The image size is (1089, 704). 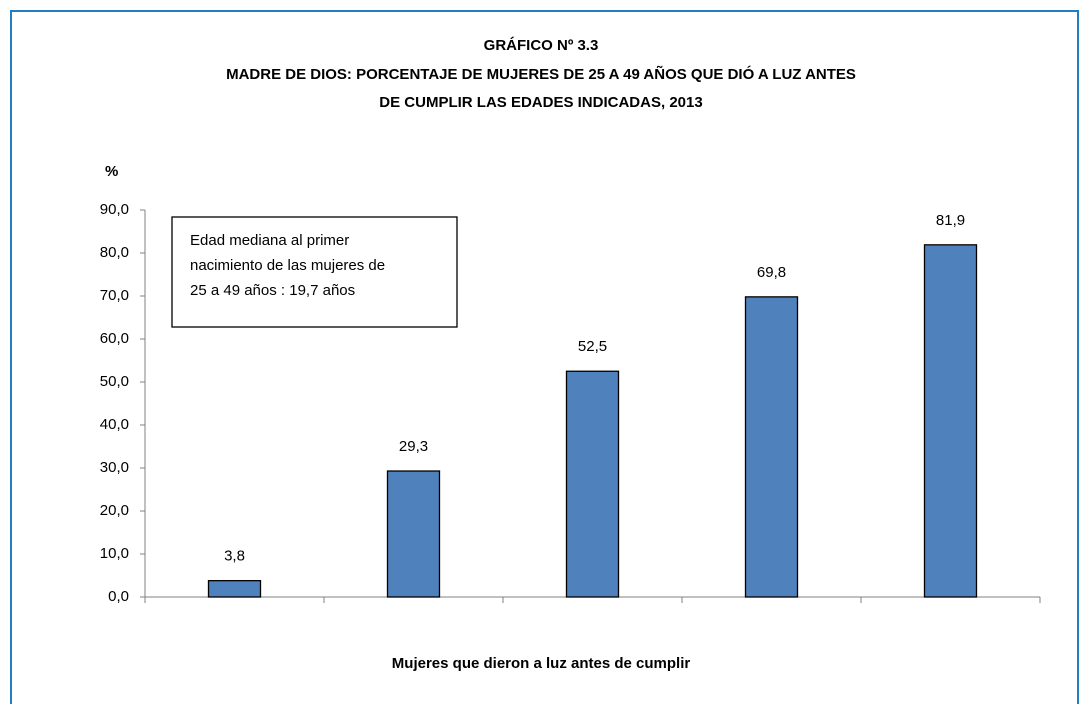 I want to click on chart-subtitle: DE CUMPLIR LAS EDADES INDICADAS, 2013, so click(x=540, y=102).